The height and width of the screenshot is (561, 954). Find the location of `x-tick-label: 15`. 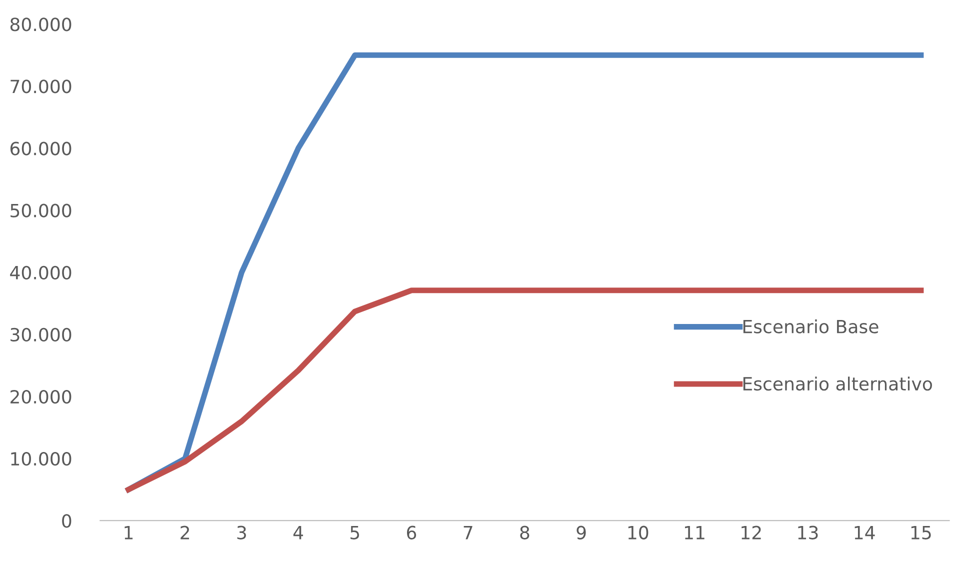

x-tick-label: 15 is located at coordinates (921, 533).